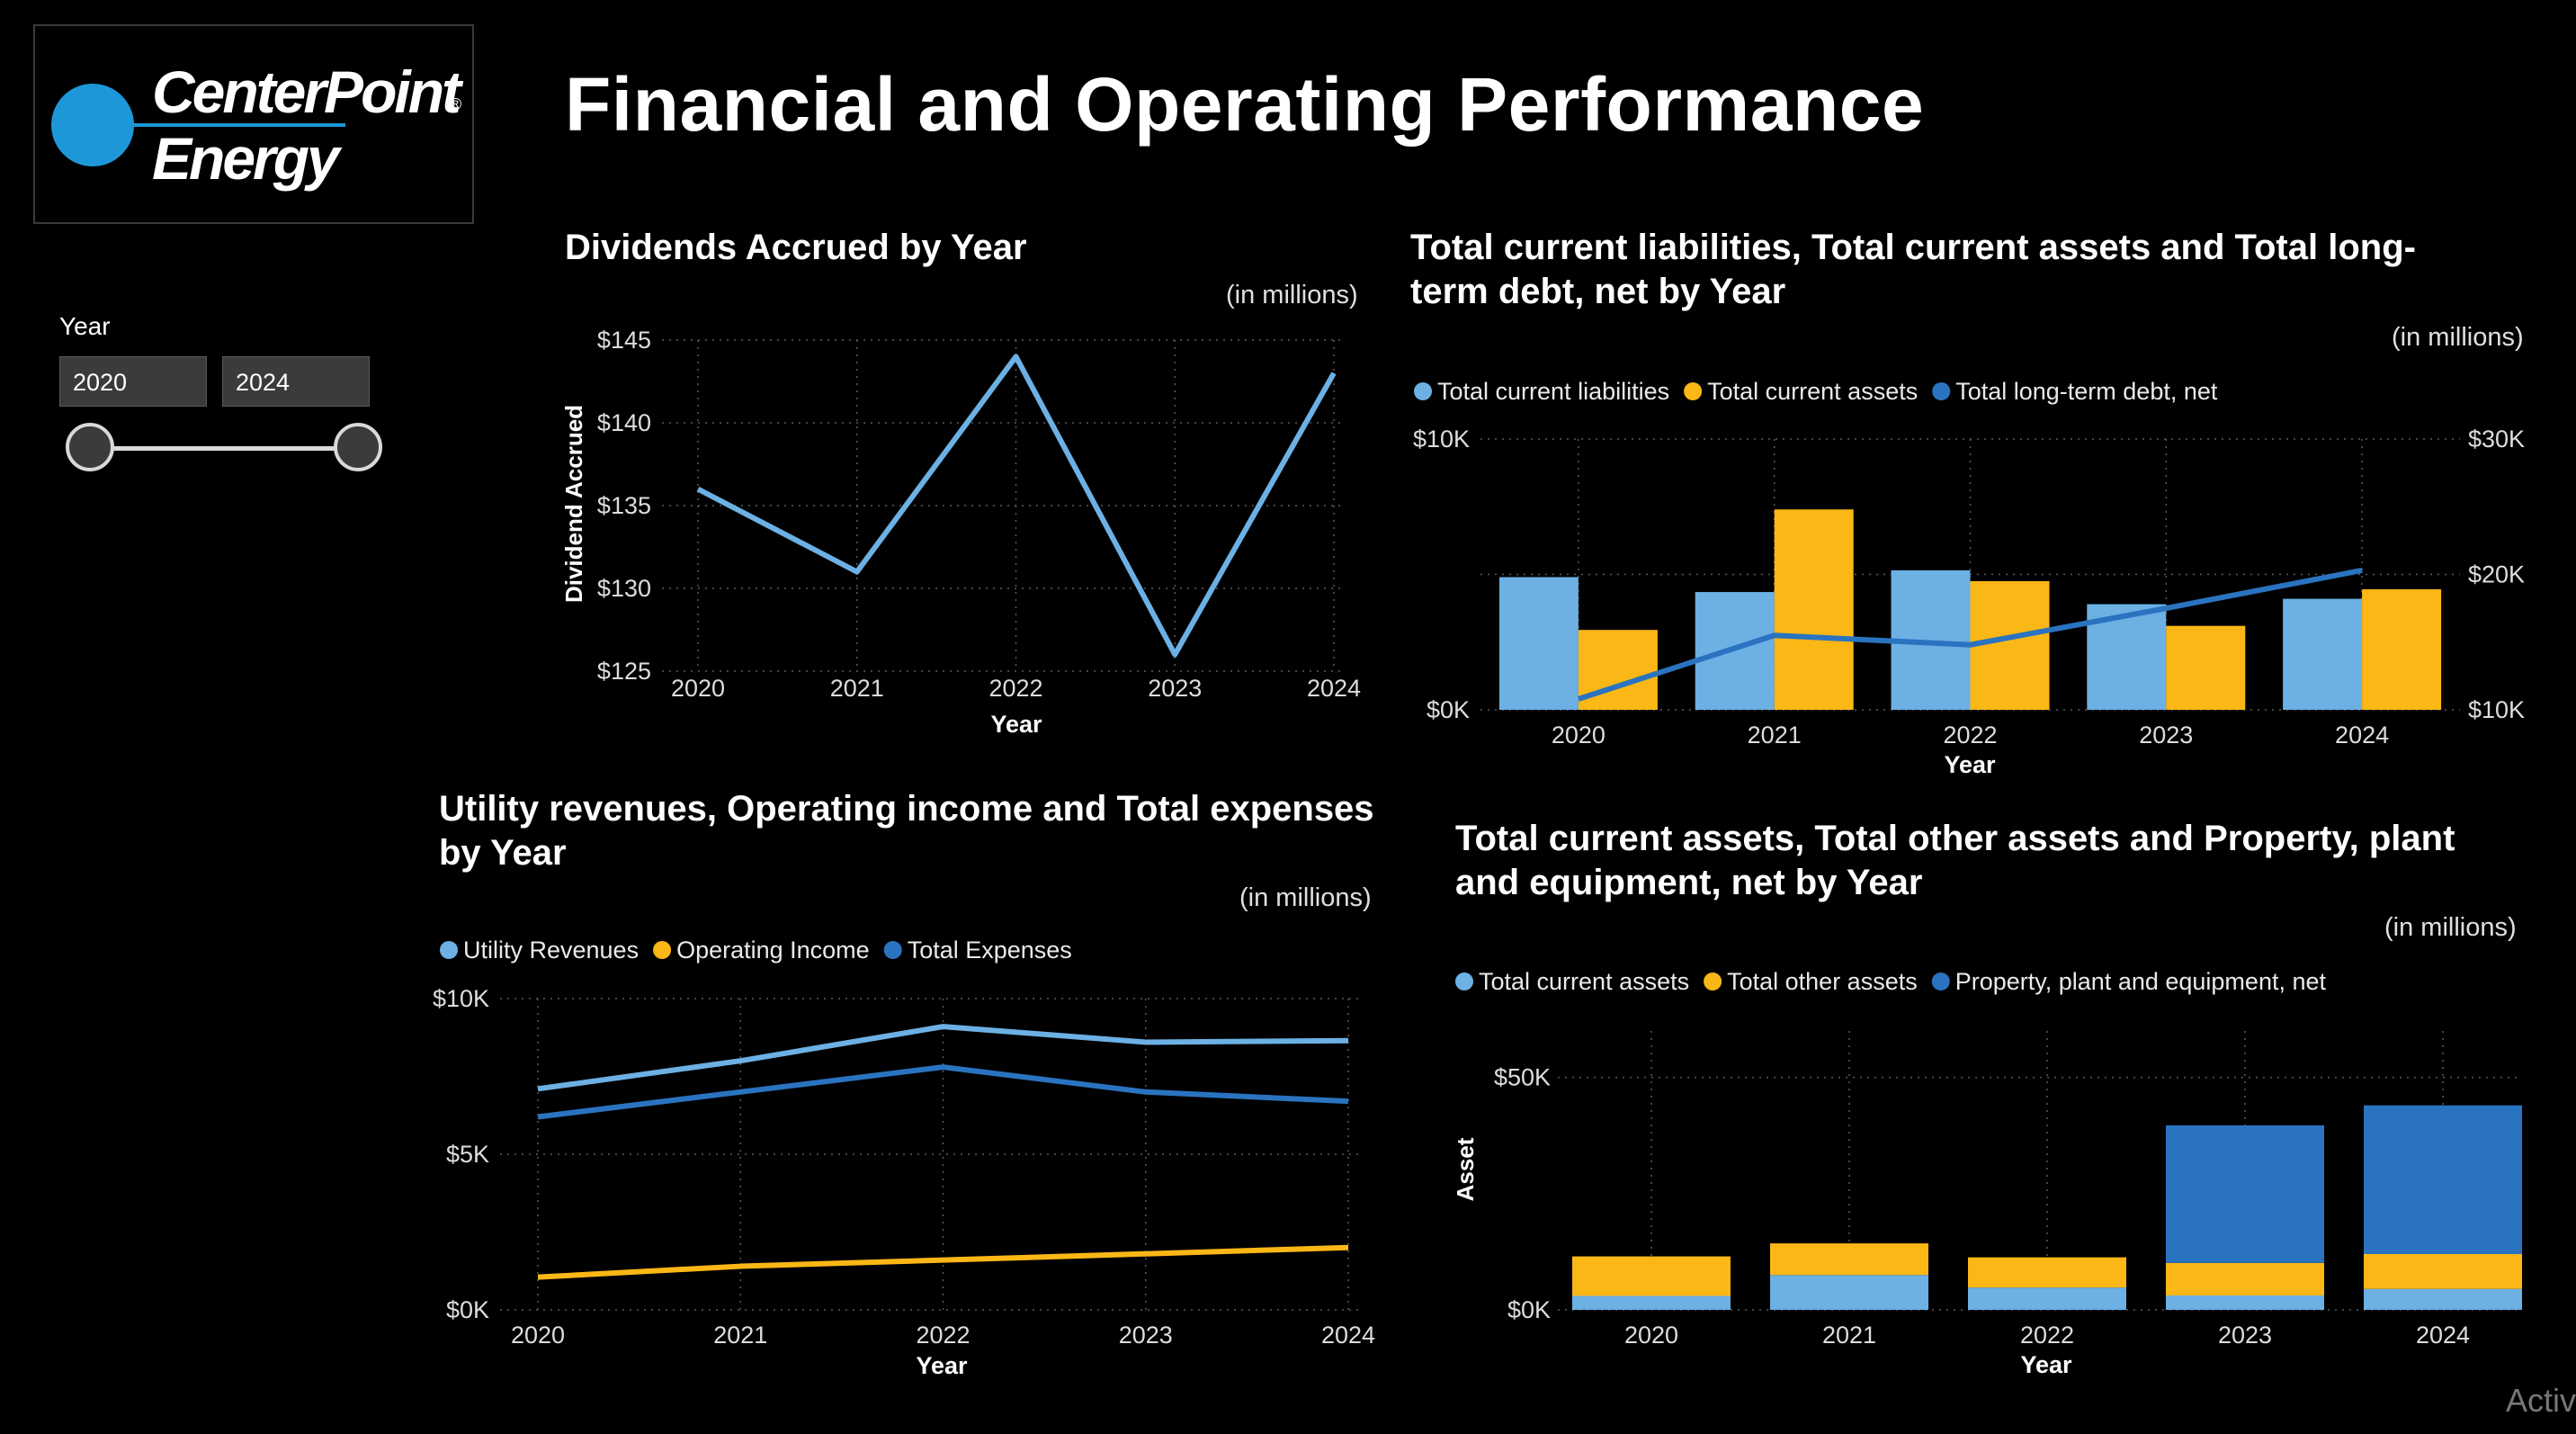 This screenshot has height=1434, width=2576. What do you see at coordinates (943, 1262) in the screenshot?
I see `operating-income-series-line` at bounding box center [943, 1262].